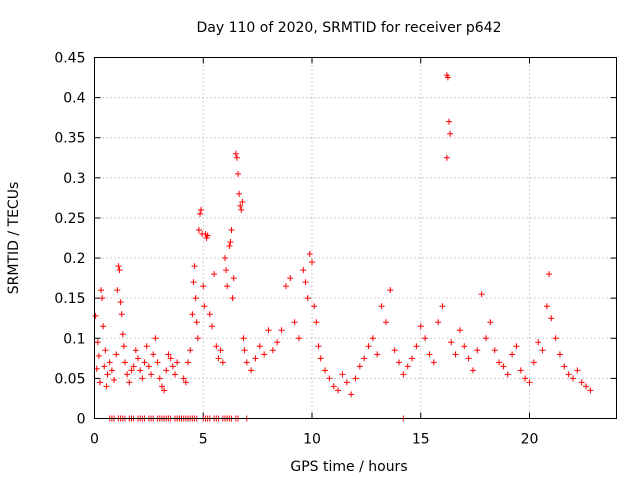  Describe the element at coordinates (74, 99) in the screenshot. I see `y-tick-label: 0.4` at that location.